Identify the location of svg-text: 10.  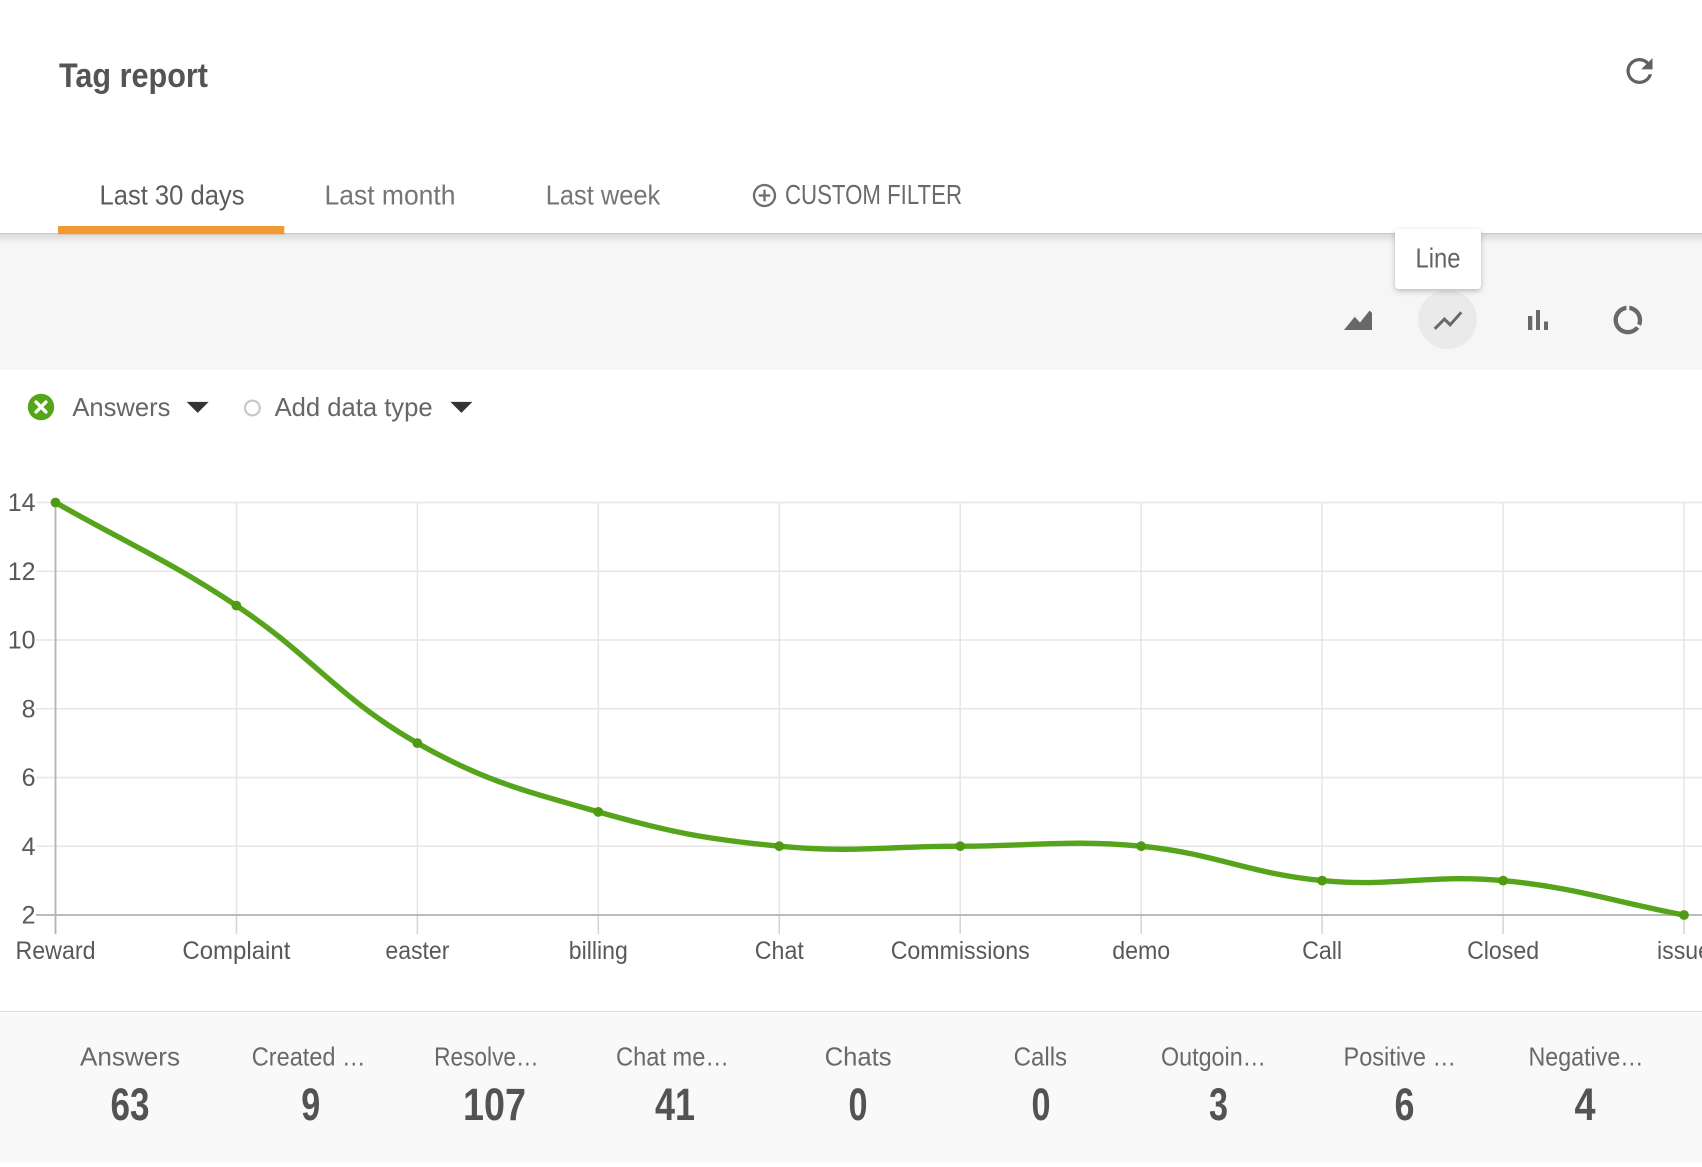
(22, 641).